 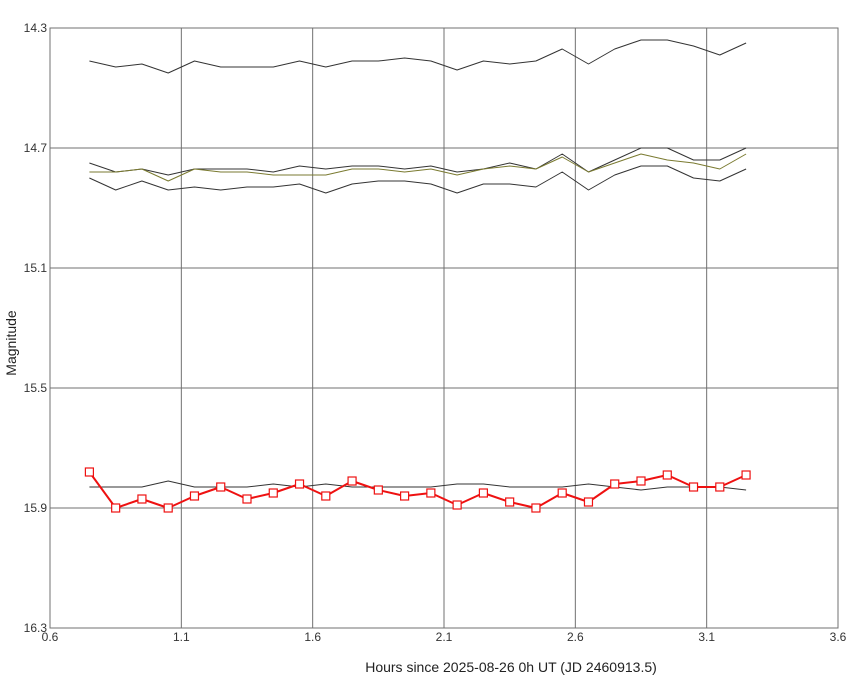 I want to click on y-tick-label: 15.1, so click(x=36, y=268).